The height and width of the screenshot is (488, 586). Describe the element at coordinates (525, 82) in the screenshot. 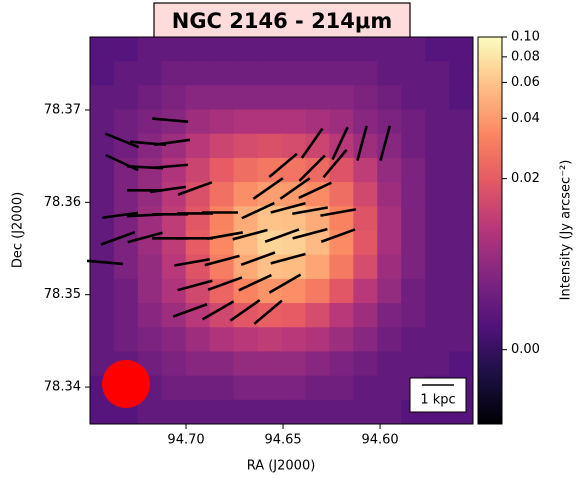

I see `colorbar-tick-label: 0.06` at that location.